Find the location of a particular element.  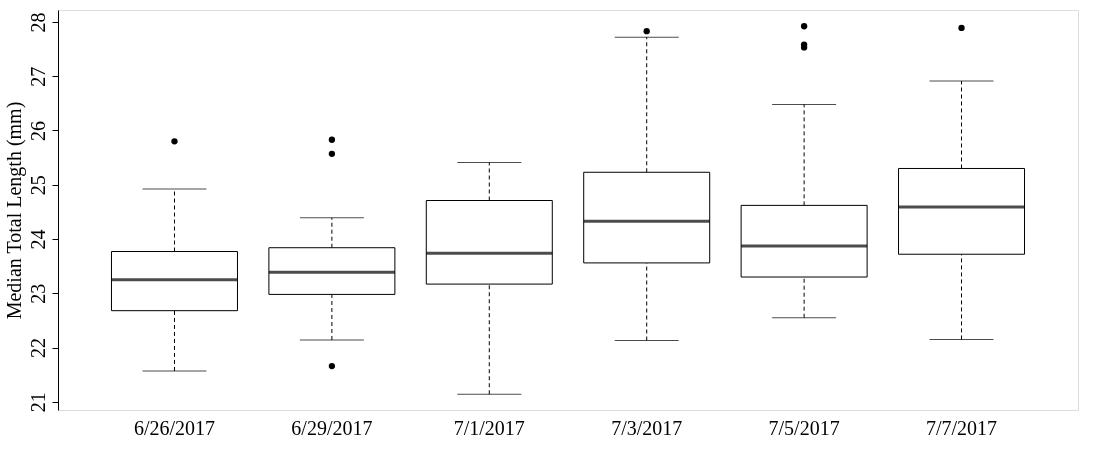

y-tick-label: 24 is located at coordinates (37, 239).